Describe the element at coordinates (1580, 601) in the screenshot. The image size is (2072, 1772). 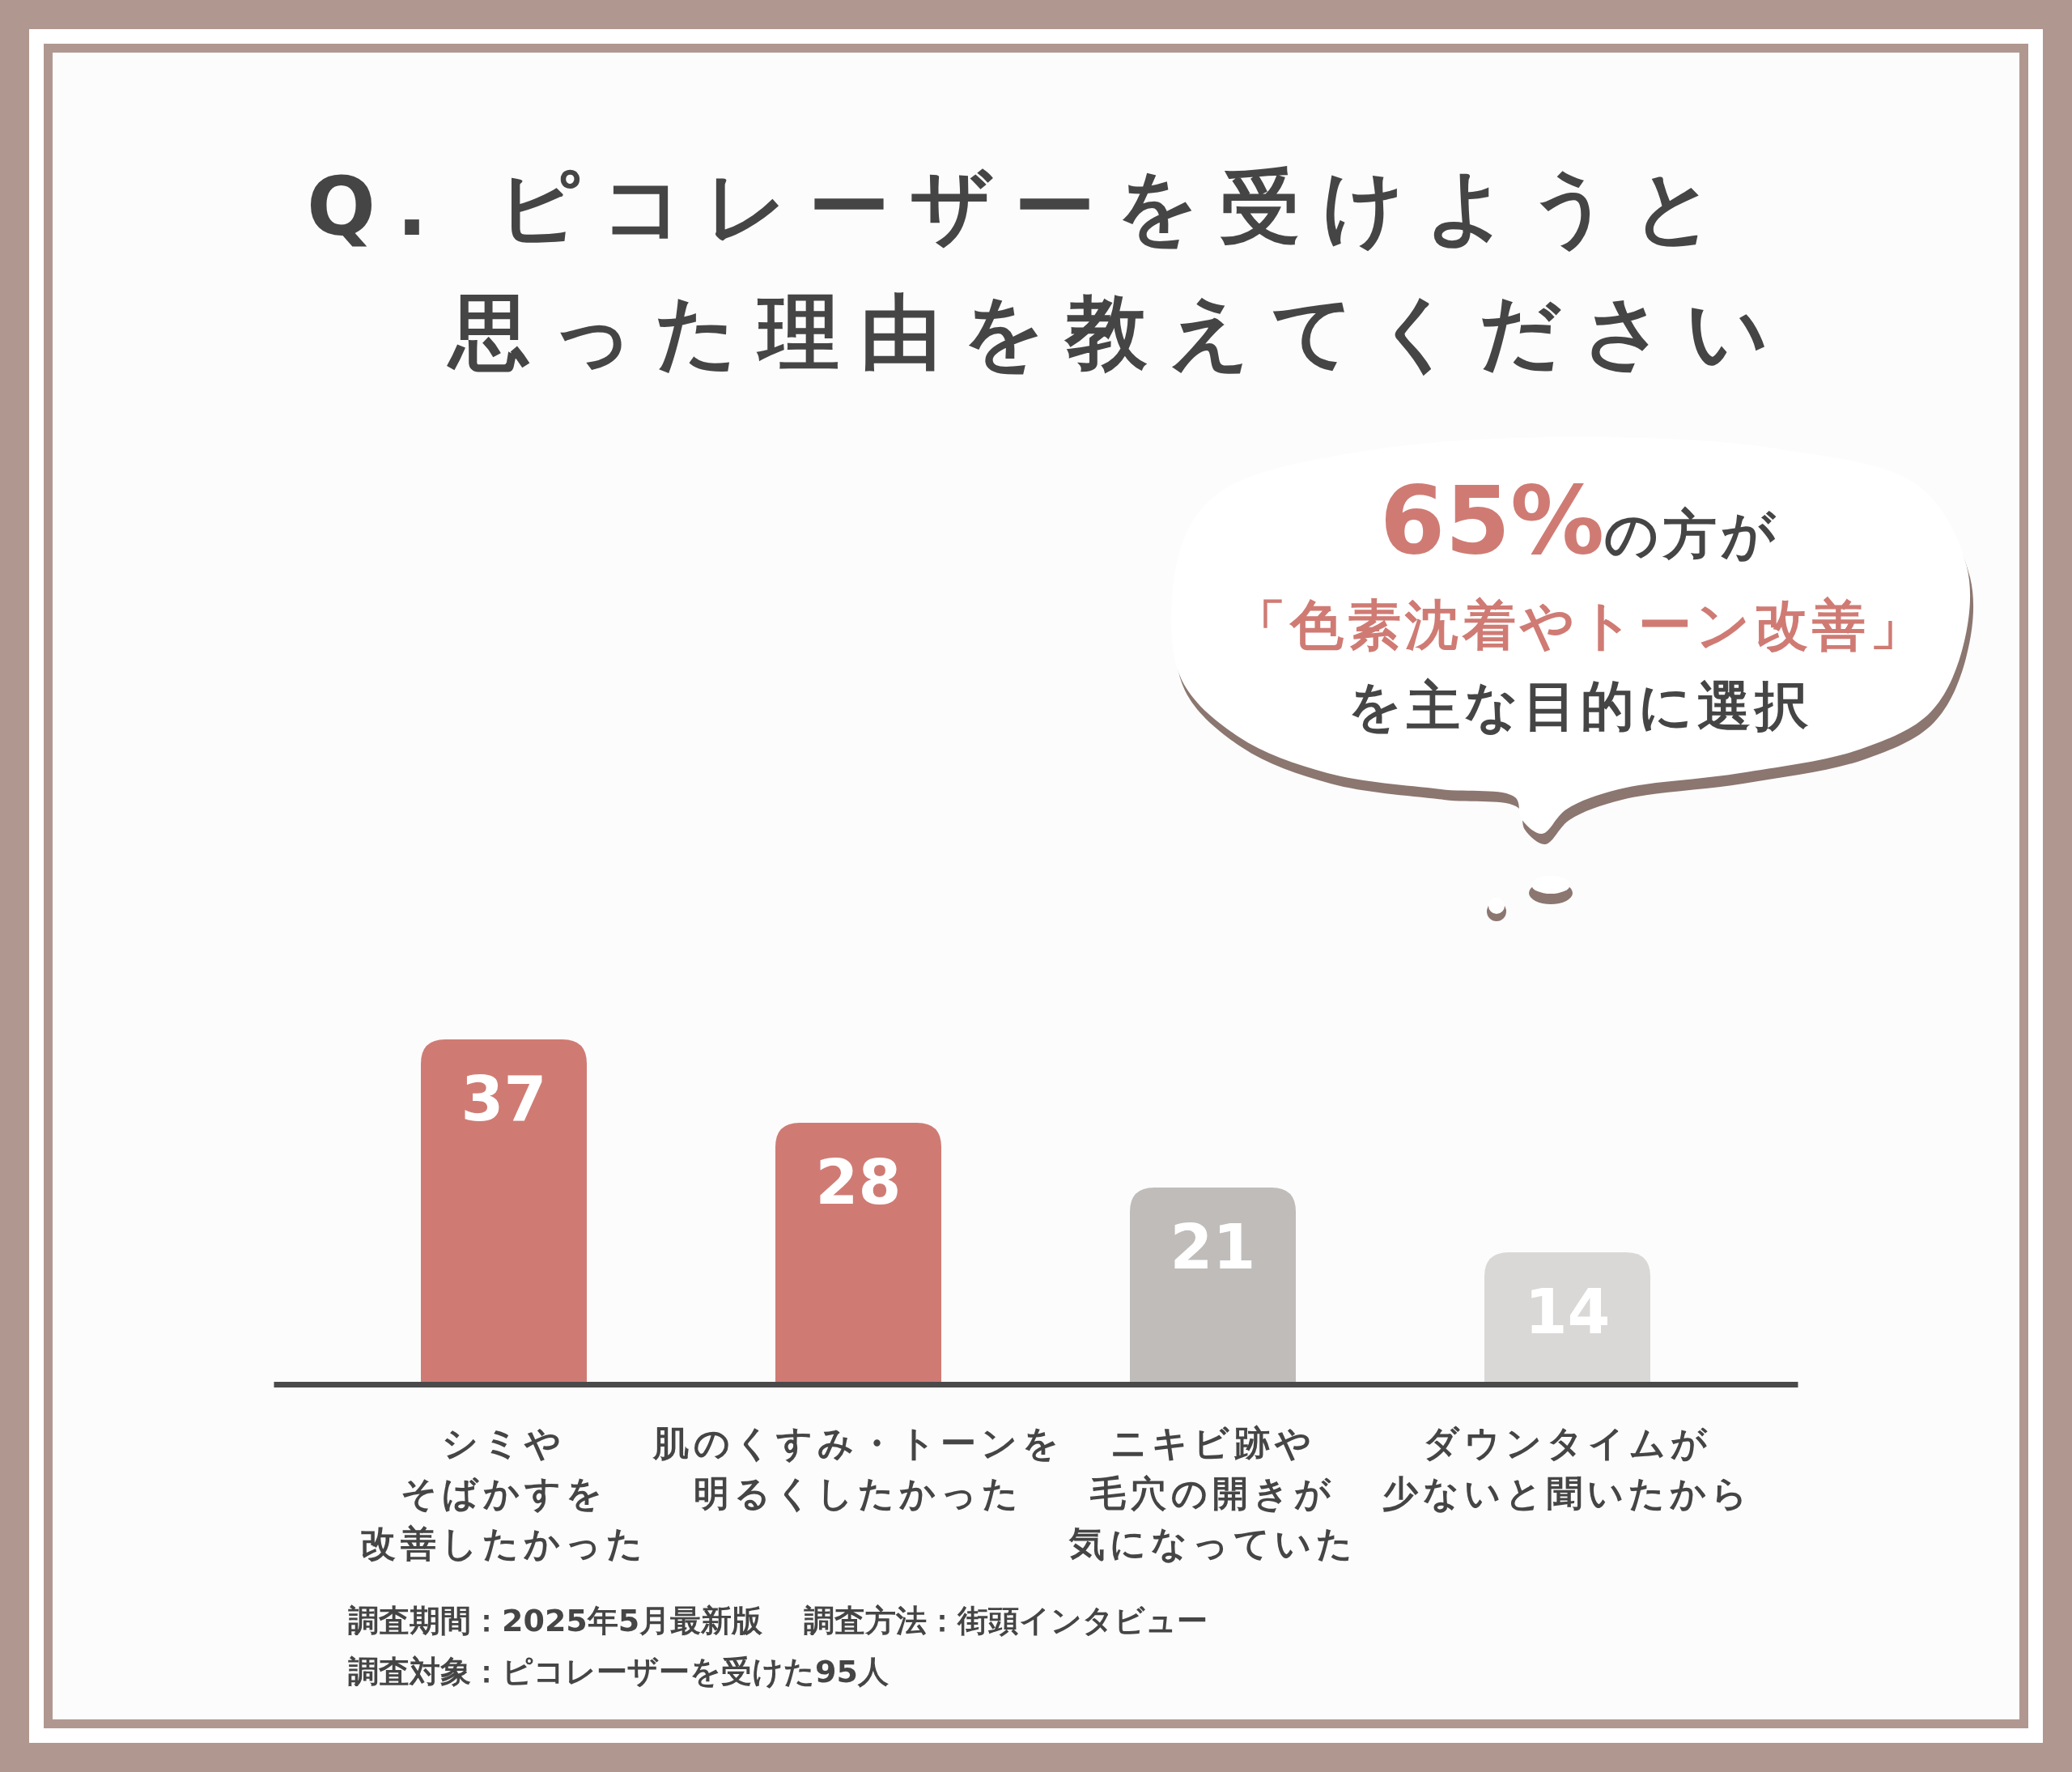
I see `text: 65%の方が「色素沈着やトーン改善」を主な目的に選択` at that location.